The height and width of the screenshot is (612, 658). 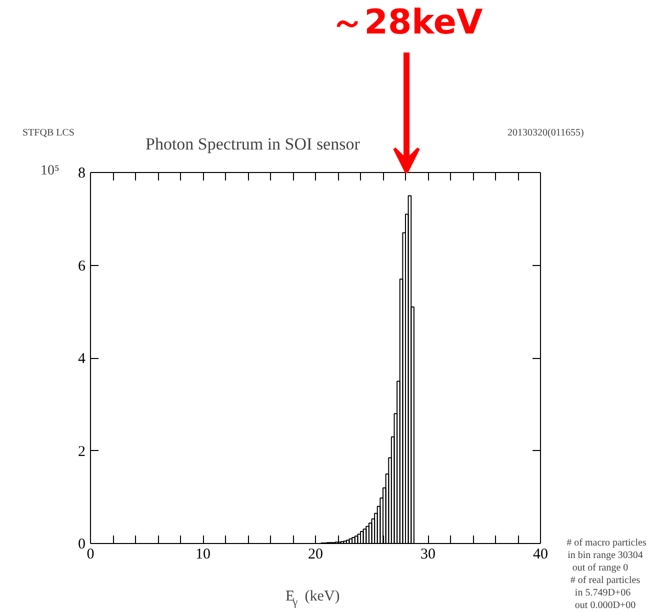 What do you see at coordinates (428, 554) in the screenshot?
I see `x-tick-label: 30` at bounding box center [428, 554].